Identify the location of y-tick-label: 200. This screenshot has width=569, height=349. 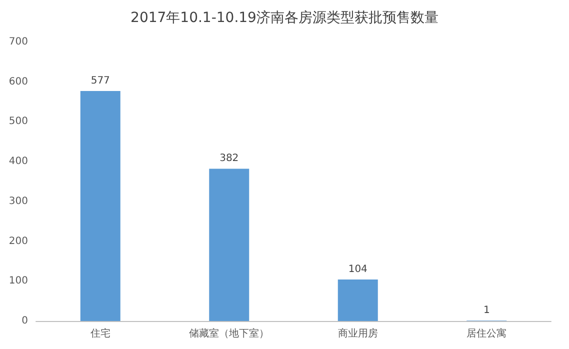
(18, 241).